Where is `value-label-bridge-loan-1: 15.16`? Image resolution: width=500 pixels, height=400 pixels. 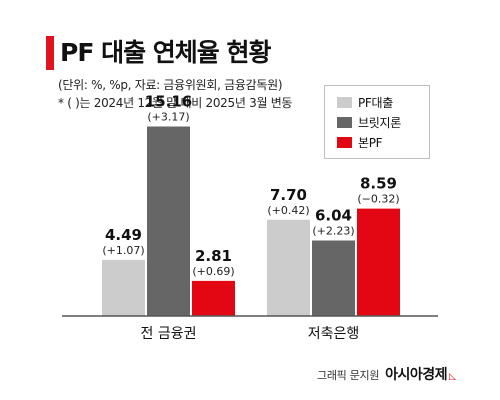 value-label-bridge-loan-1: 15.16 is located at coordinates (168, 102).